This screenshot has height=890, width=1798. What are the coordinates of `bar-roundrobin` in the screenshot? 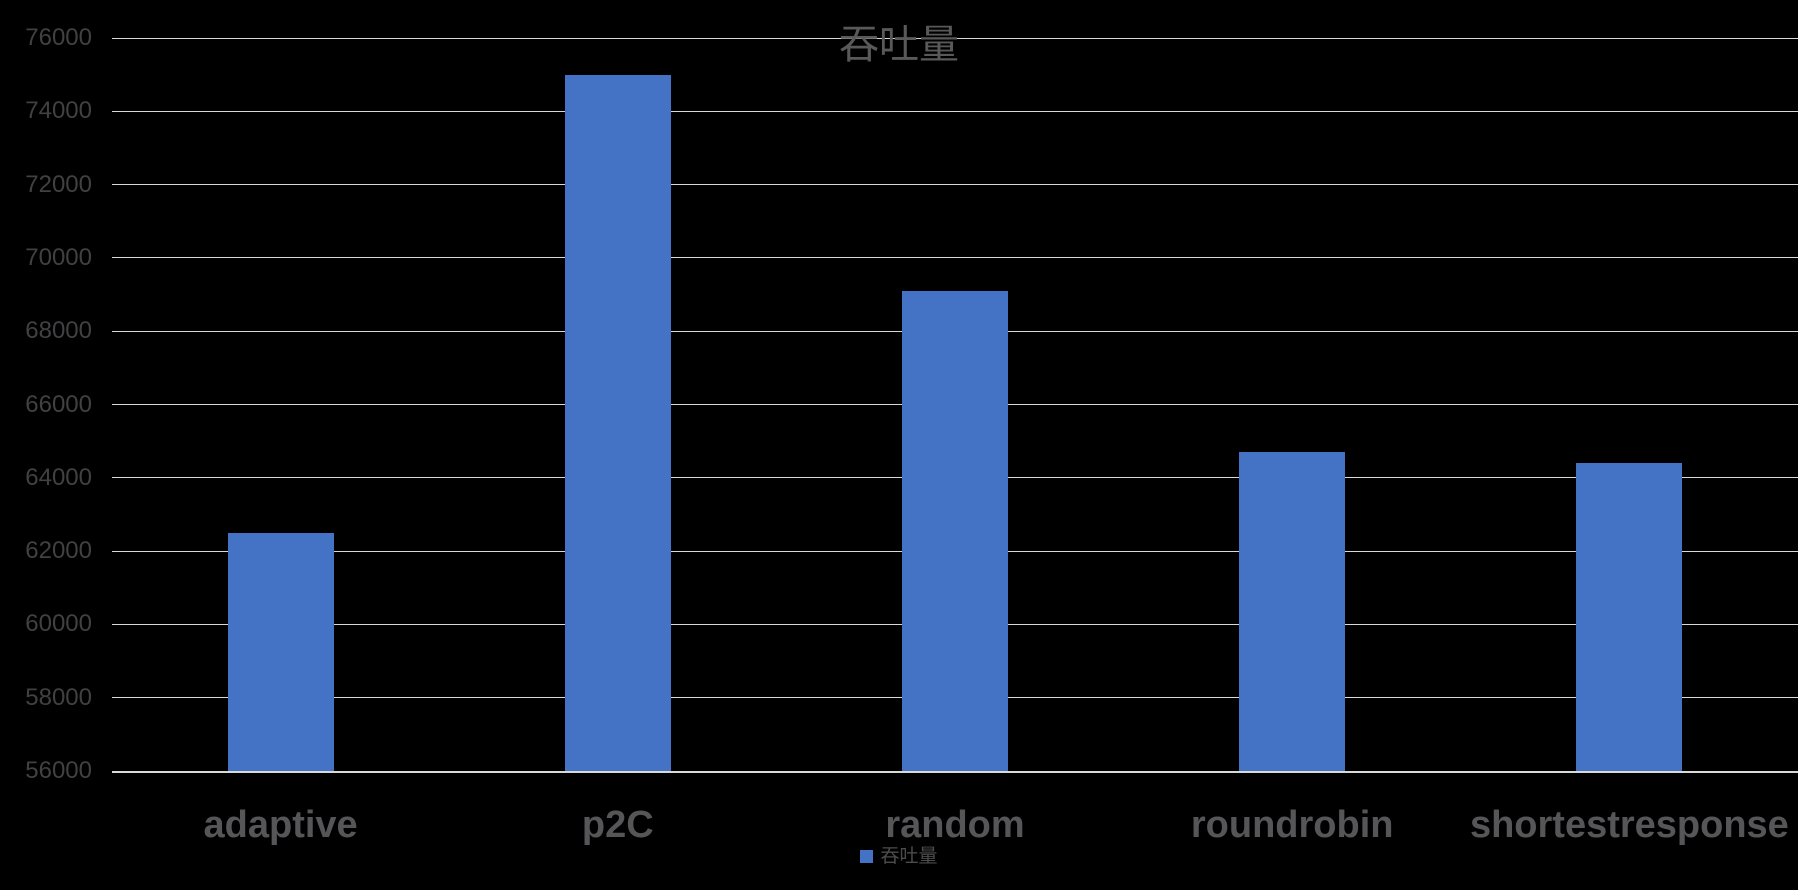 It's located at (1292, 611).